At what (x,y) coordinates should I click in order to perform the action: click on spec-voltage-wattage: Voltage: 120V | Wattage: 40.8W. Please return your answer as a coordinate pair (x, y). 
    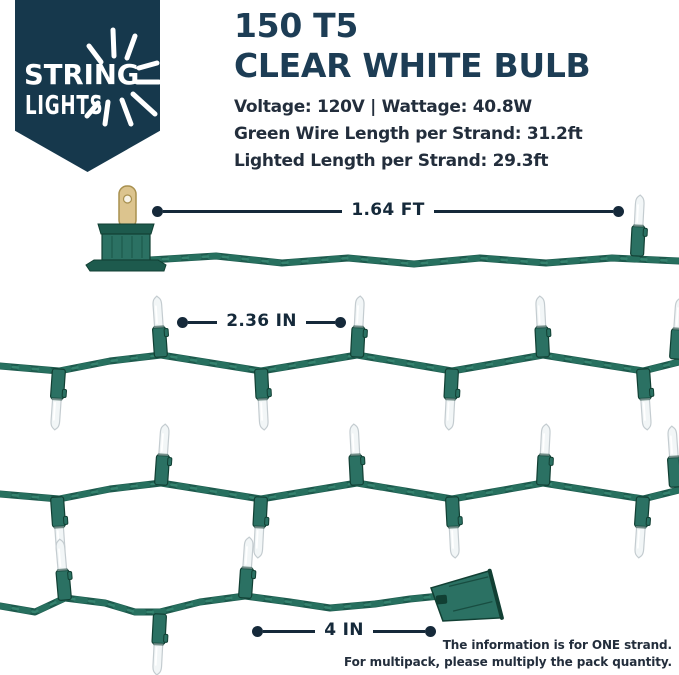
    Looking at the image, I should click on (383, 107).